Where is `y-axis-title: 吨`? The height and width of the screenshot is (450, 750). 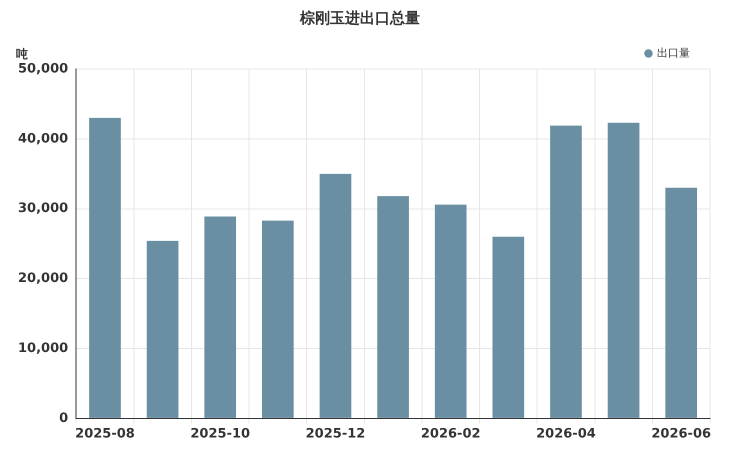 y-axis-title: 吨 is located at coordinates (22, 54).